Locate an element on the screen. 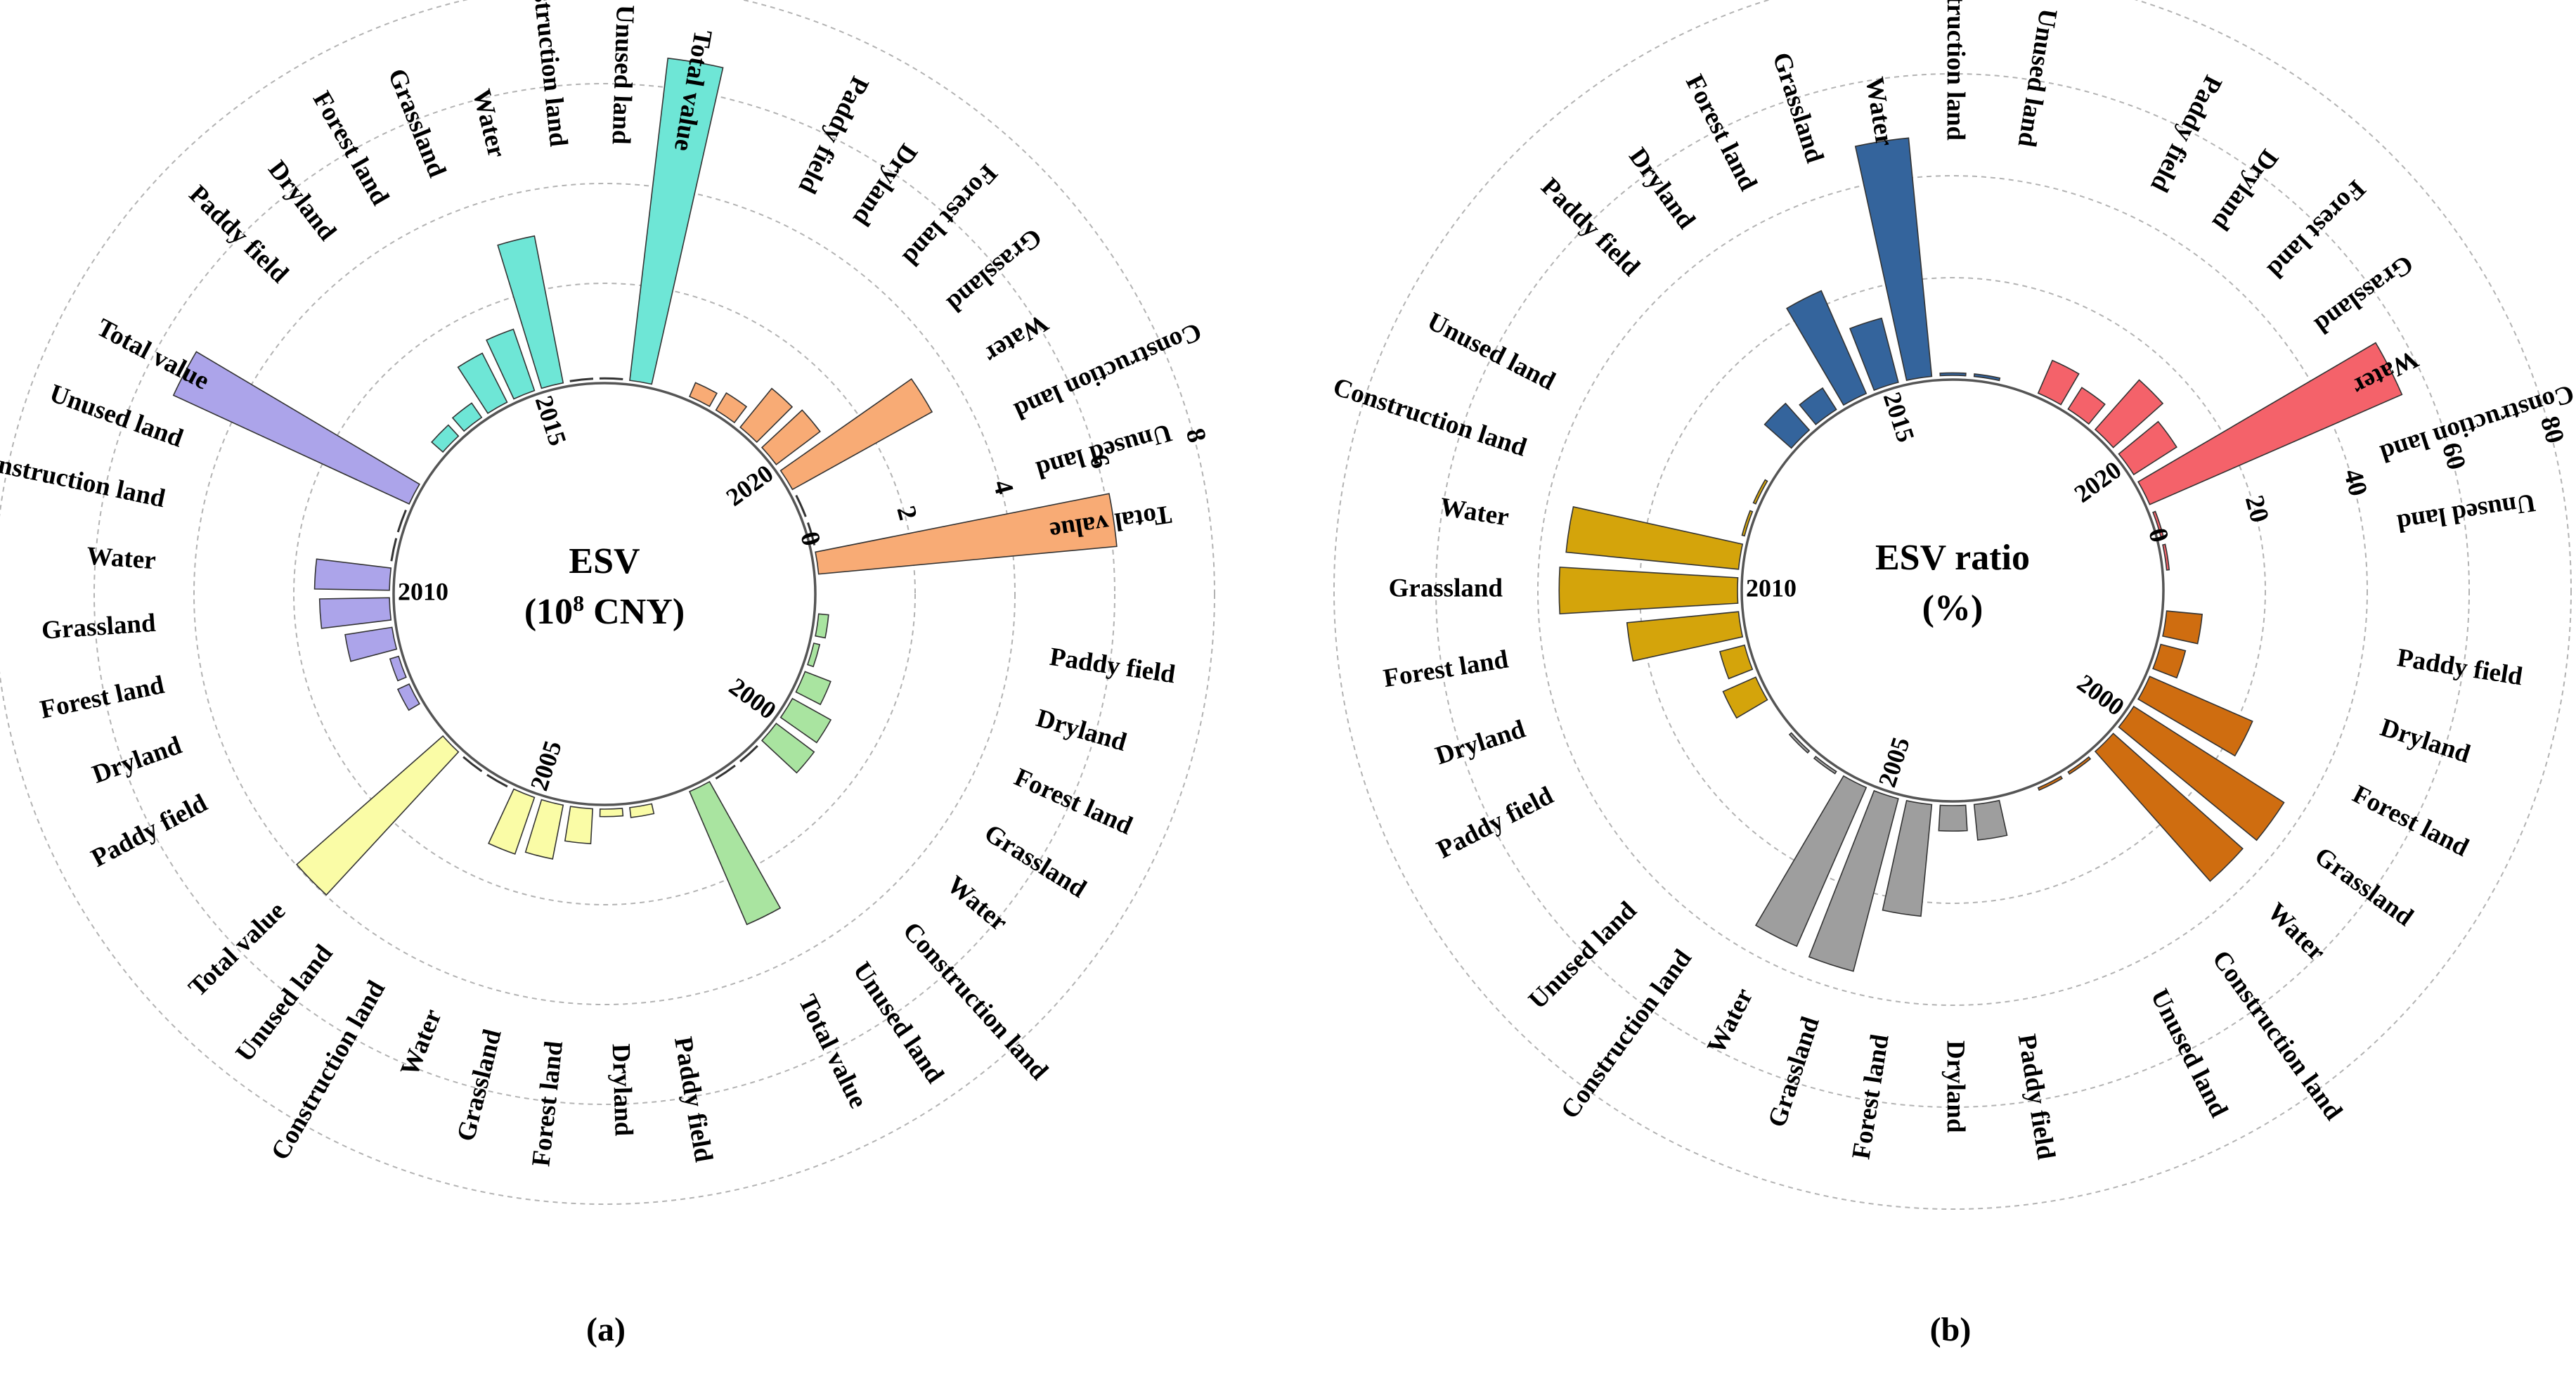  bar-2015-dryland is located at coordinates (1818, 406).